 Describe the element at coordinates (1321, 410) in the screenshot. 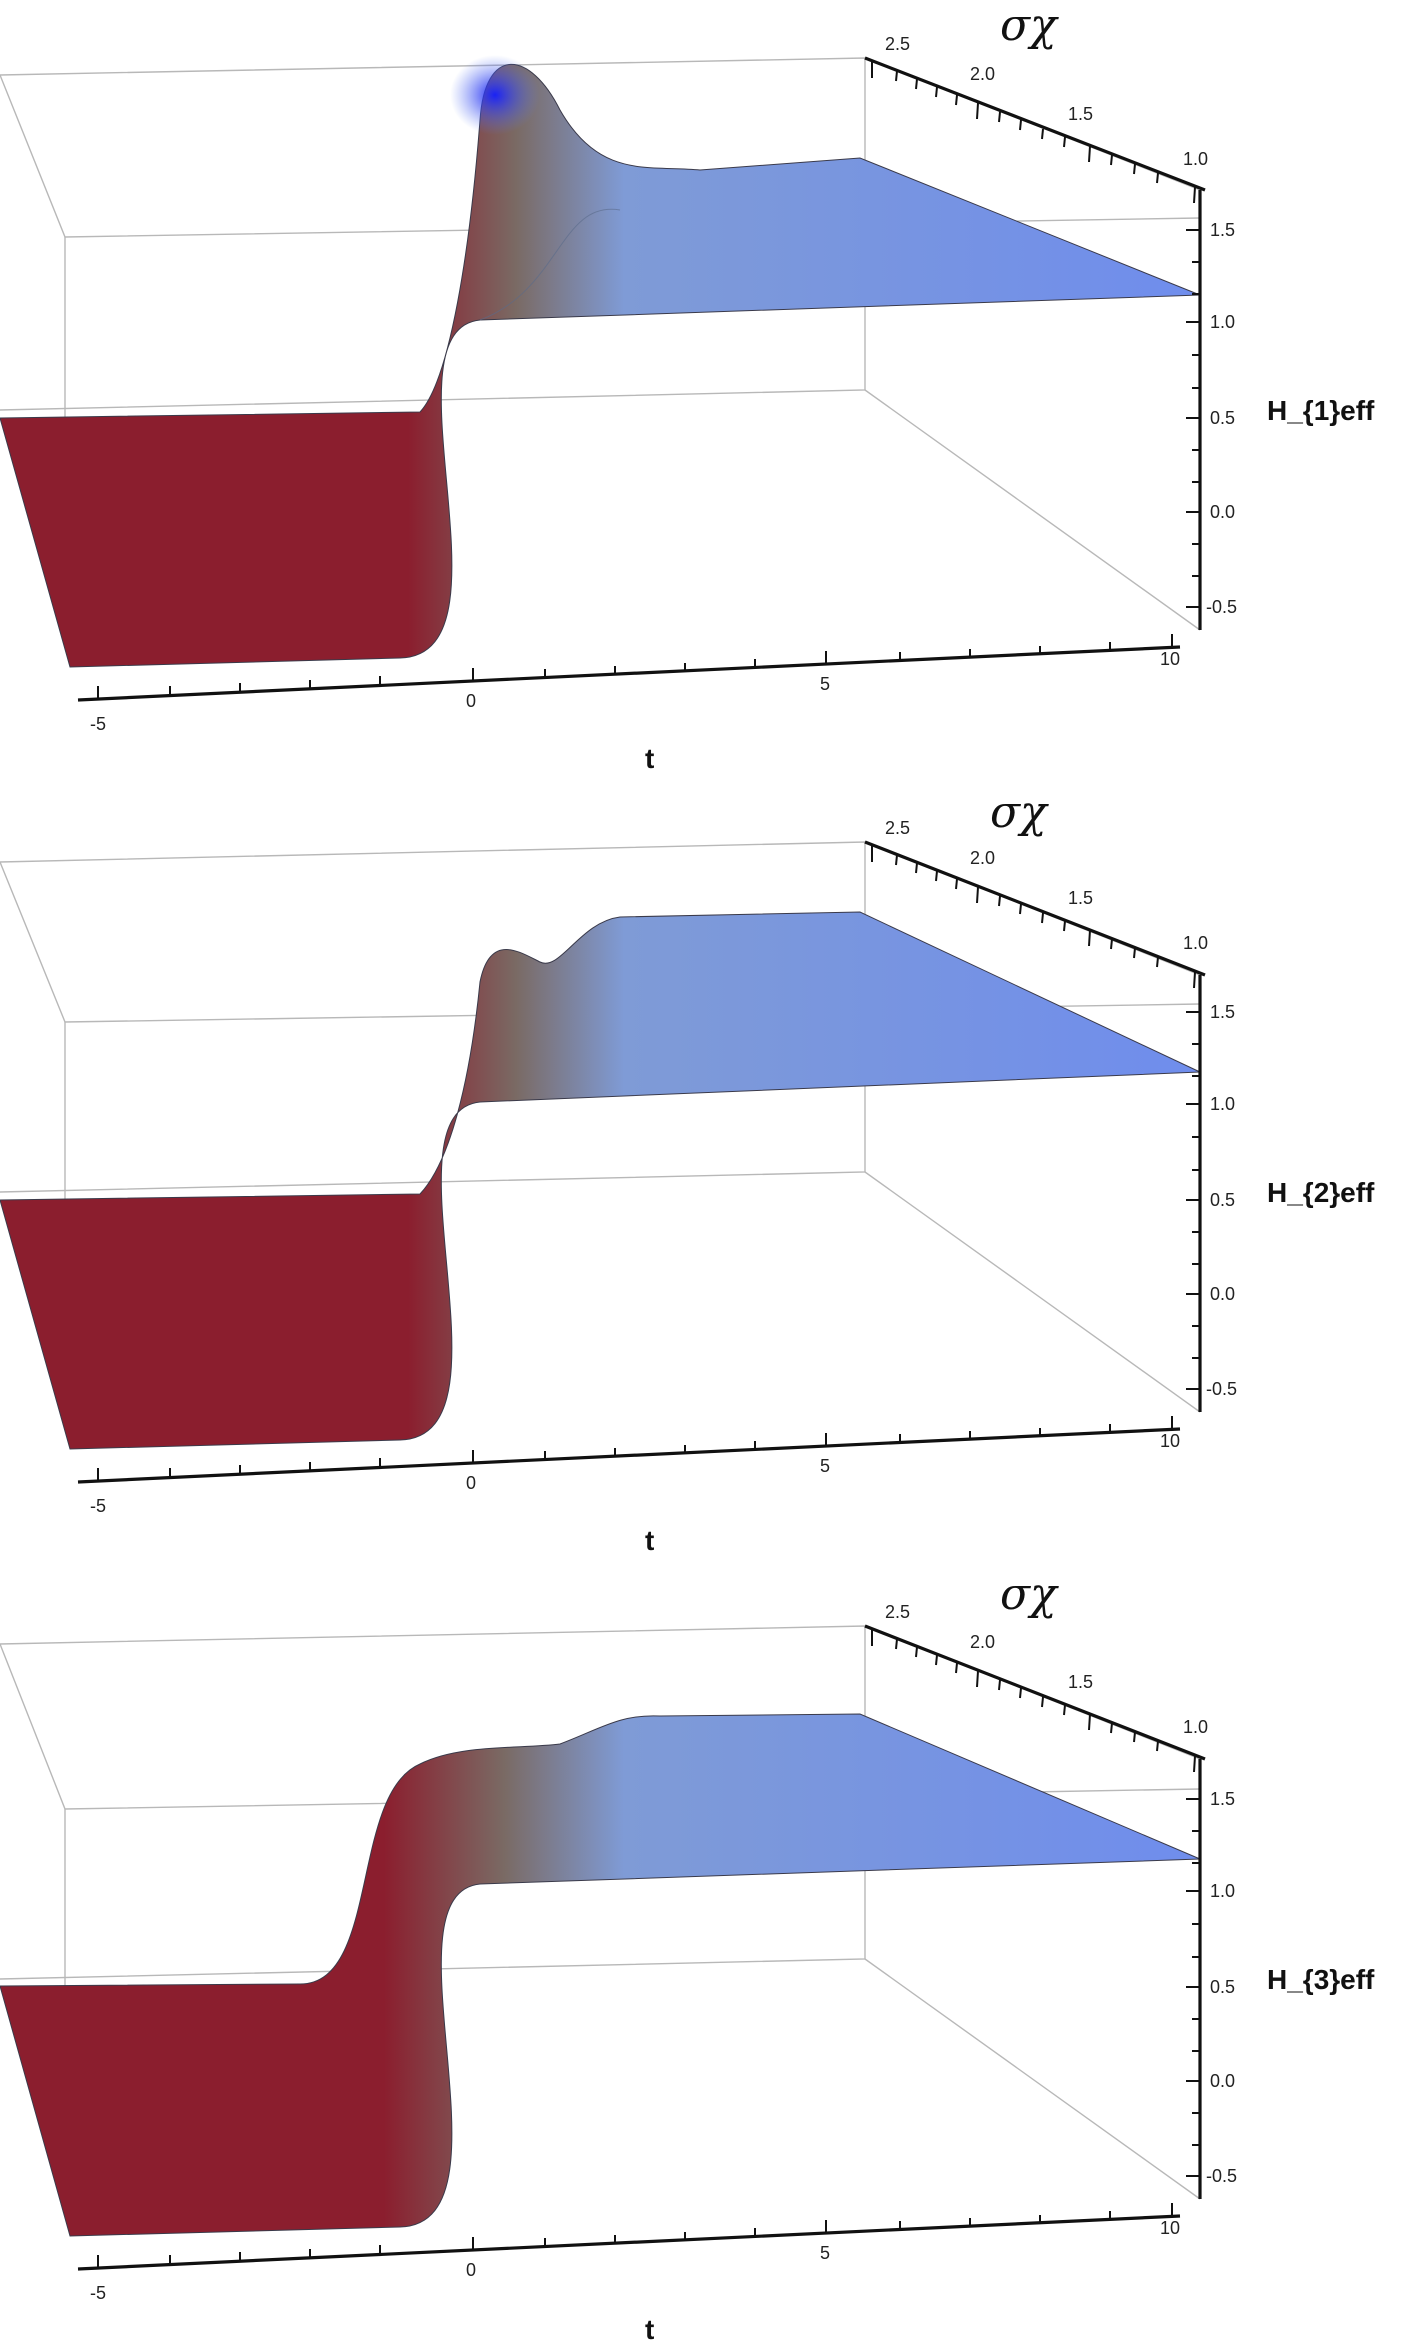

I see `z-axis-label: H_{1}eff` at that location.